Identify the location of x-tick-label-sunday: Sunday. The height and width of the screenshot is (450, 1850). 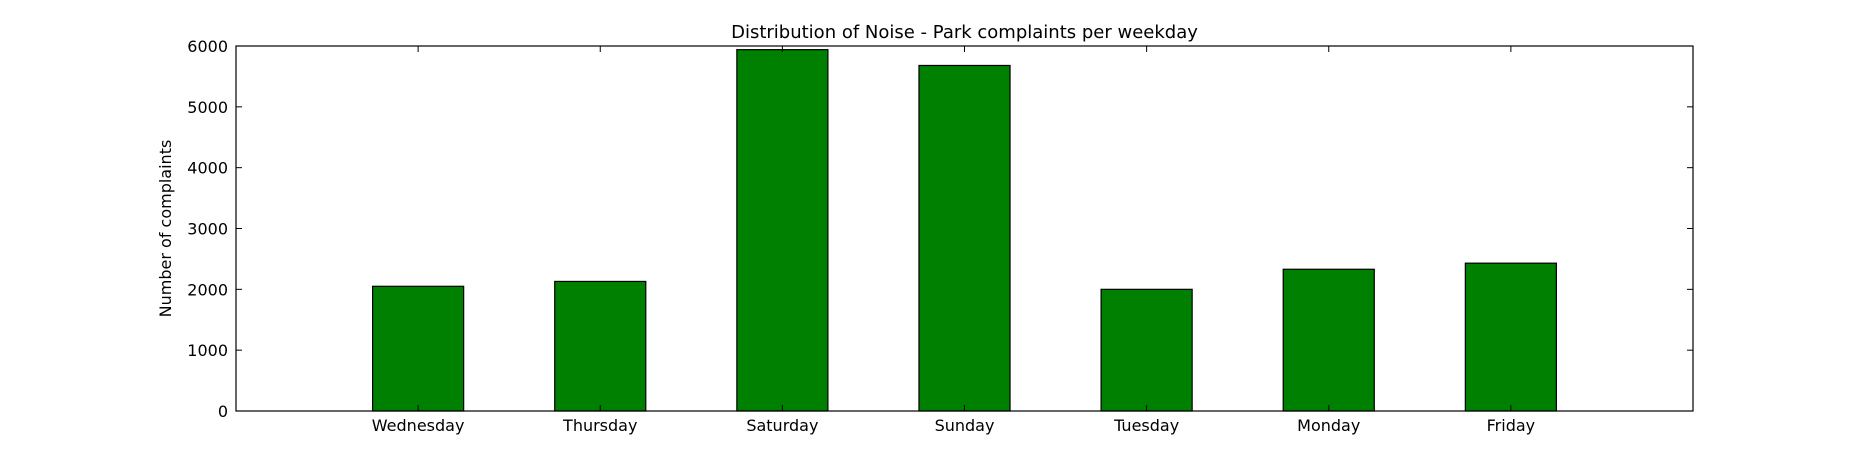
(965, 425).